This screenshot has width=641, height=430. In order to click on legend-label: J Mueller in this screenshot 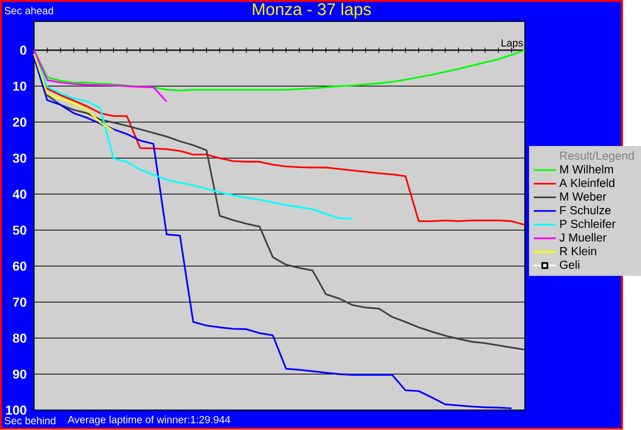, I will do `click(582, 237)`.